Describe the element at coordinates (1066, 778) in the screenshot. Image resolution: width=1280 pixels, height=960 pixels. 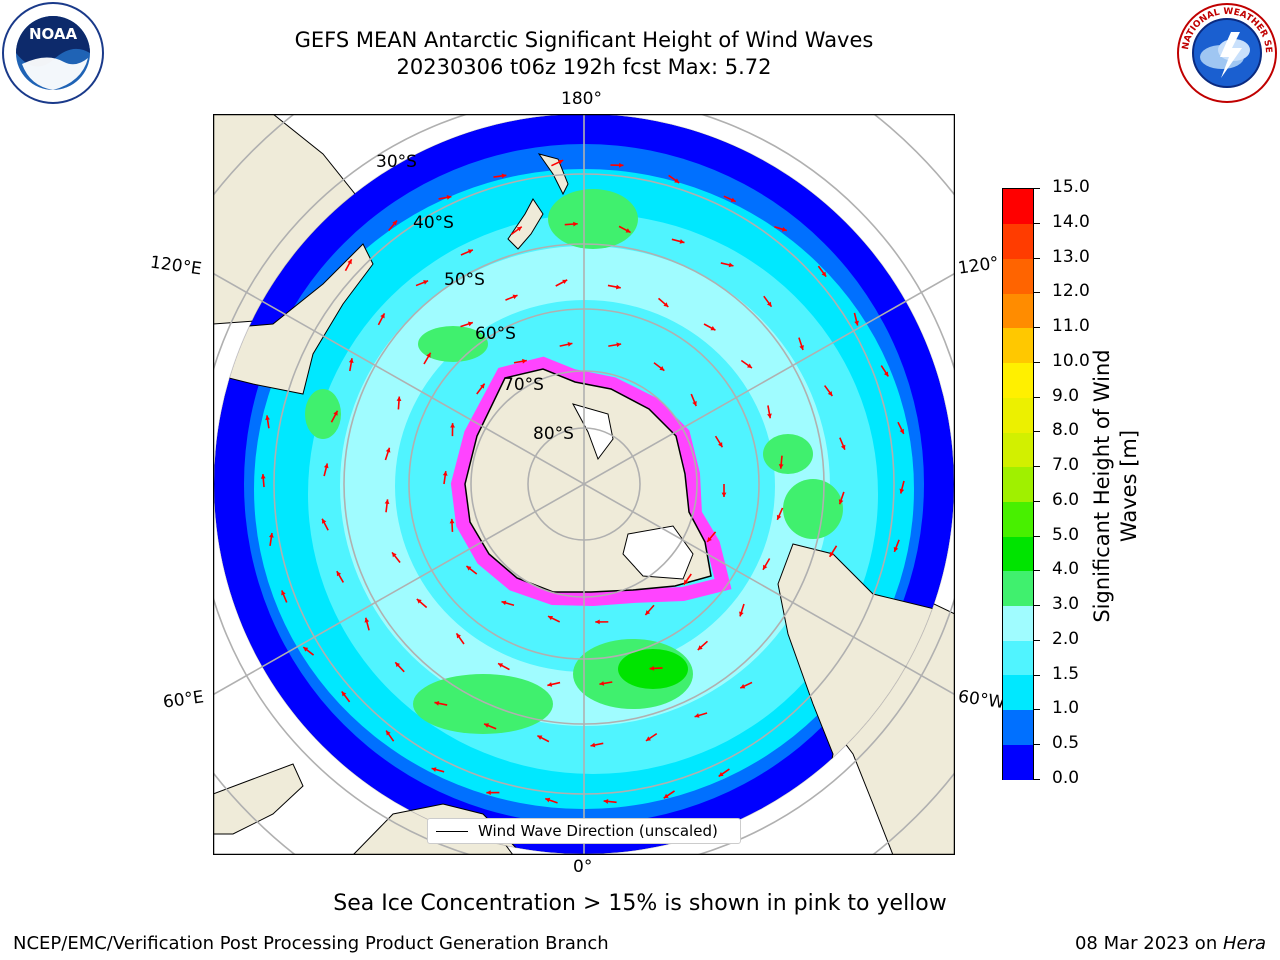
I see `colorbar-tick-label: 0.0` at that location.